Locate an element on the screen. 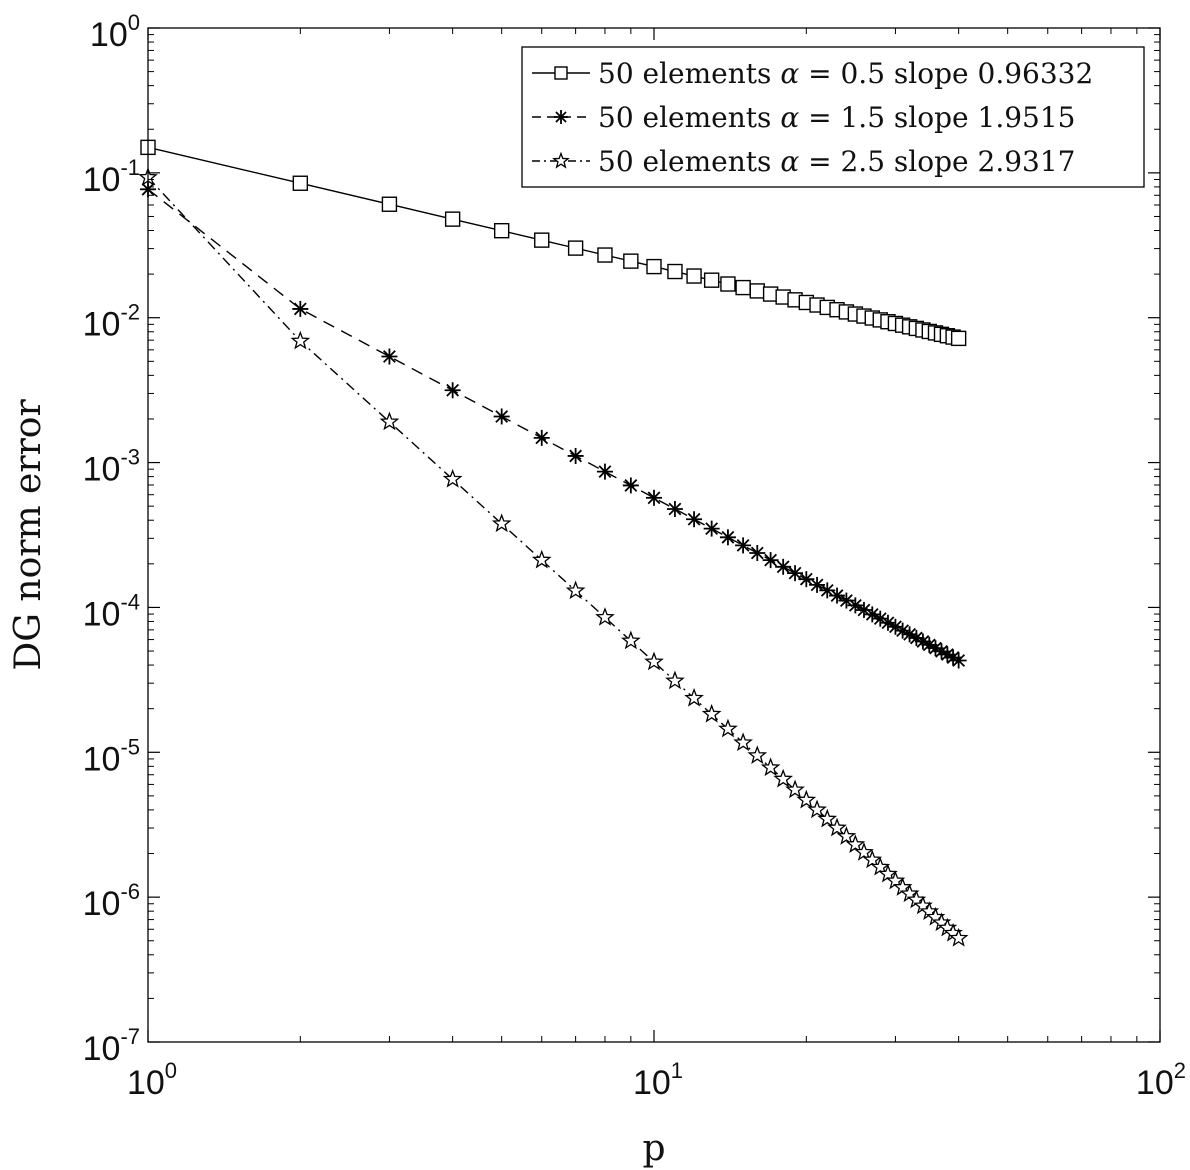 The height and width of the screenshot is (1170, 1190). x-tick-label: 10⁰ is located at coordinates (152, 1080).